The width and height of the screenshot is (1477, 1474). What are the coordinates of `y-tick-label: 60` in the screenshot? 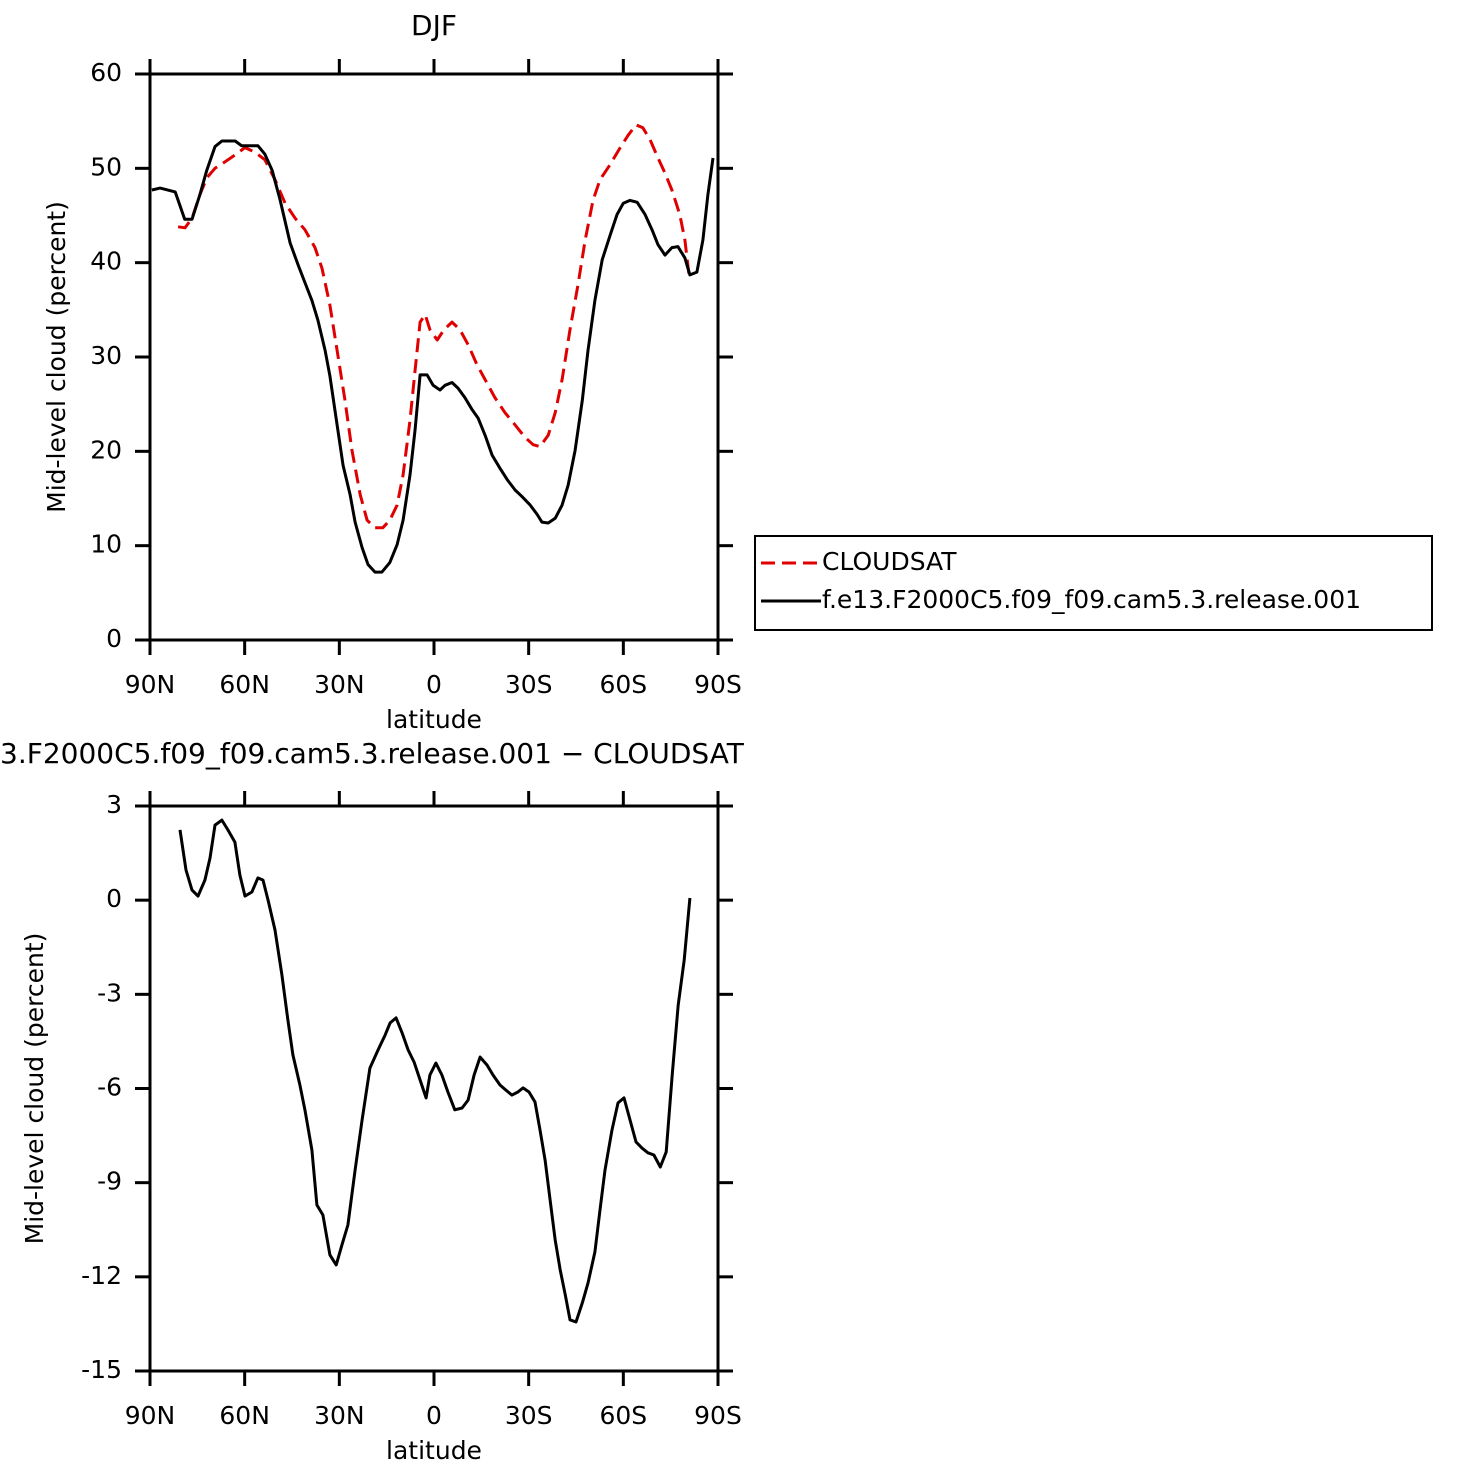 It's located at (106, 72).